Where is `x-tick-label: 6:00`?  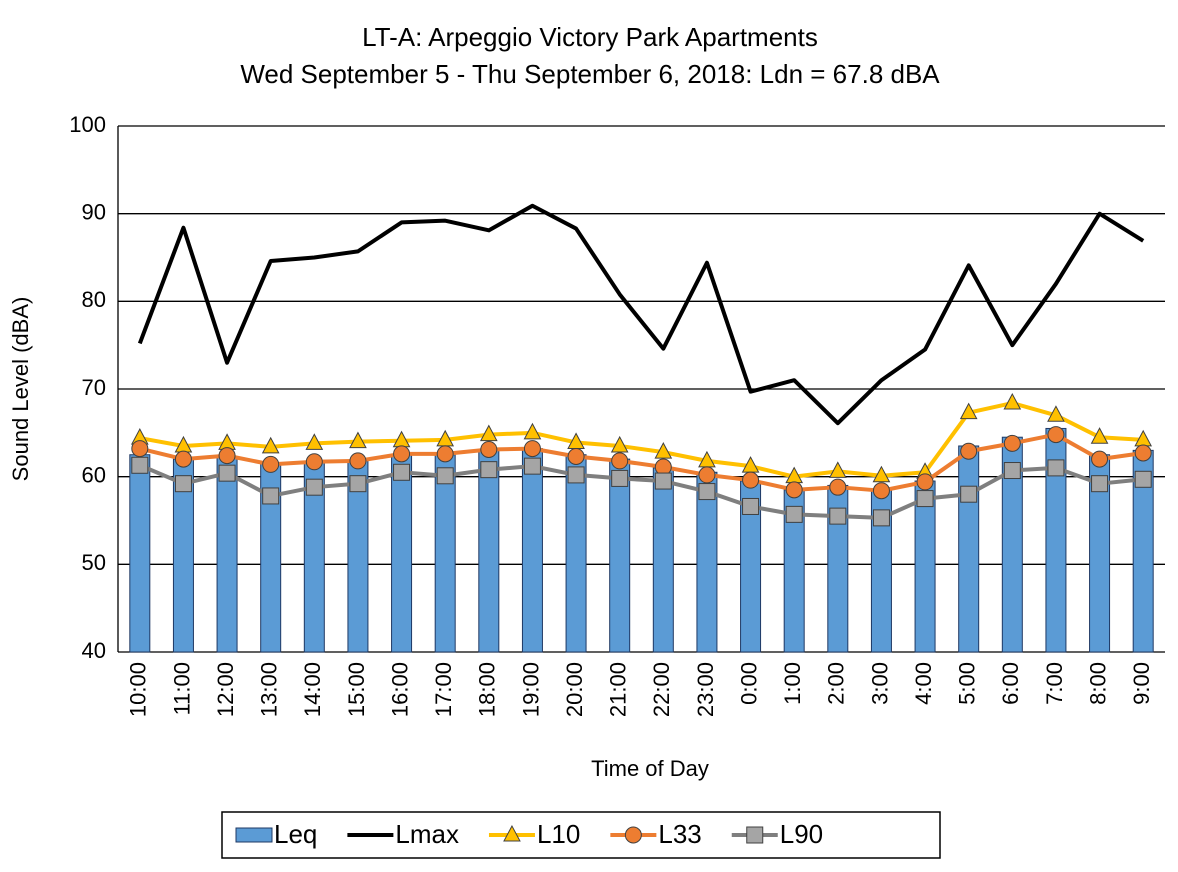
x-tick-label: 6:00 is located at coordinates (1010, 683).